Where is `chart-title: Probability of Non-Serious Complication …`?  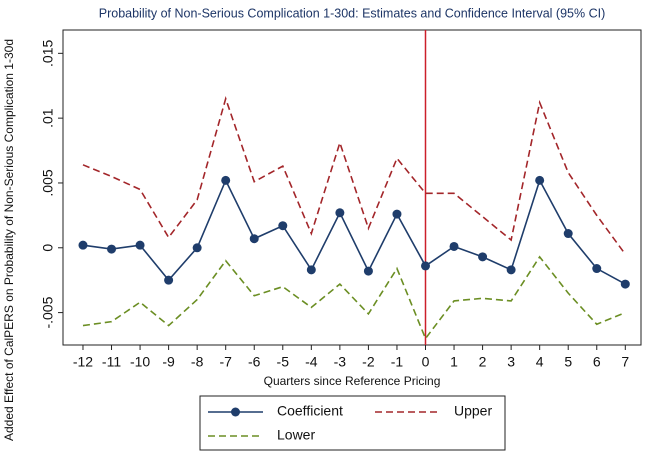 chart-title: Probability of Non-Serious Complication … is located at coordinates (352, 13).